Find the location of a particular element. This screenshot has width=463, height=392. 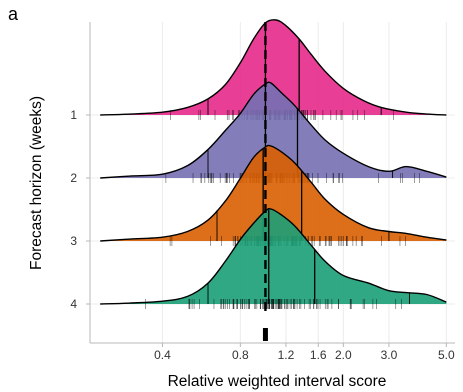

x-tick-label: 2.0 is located at coordinates (343, 355).